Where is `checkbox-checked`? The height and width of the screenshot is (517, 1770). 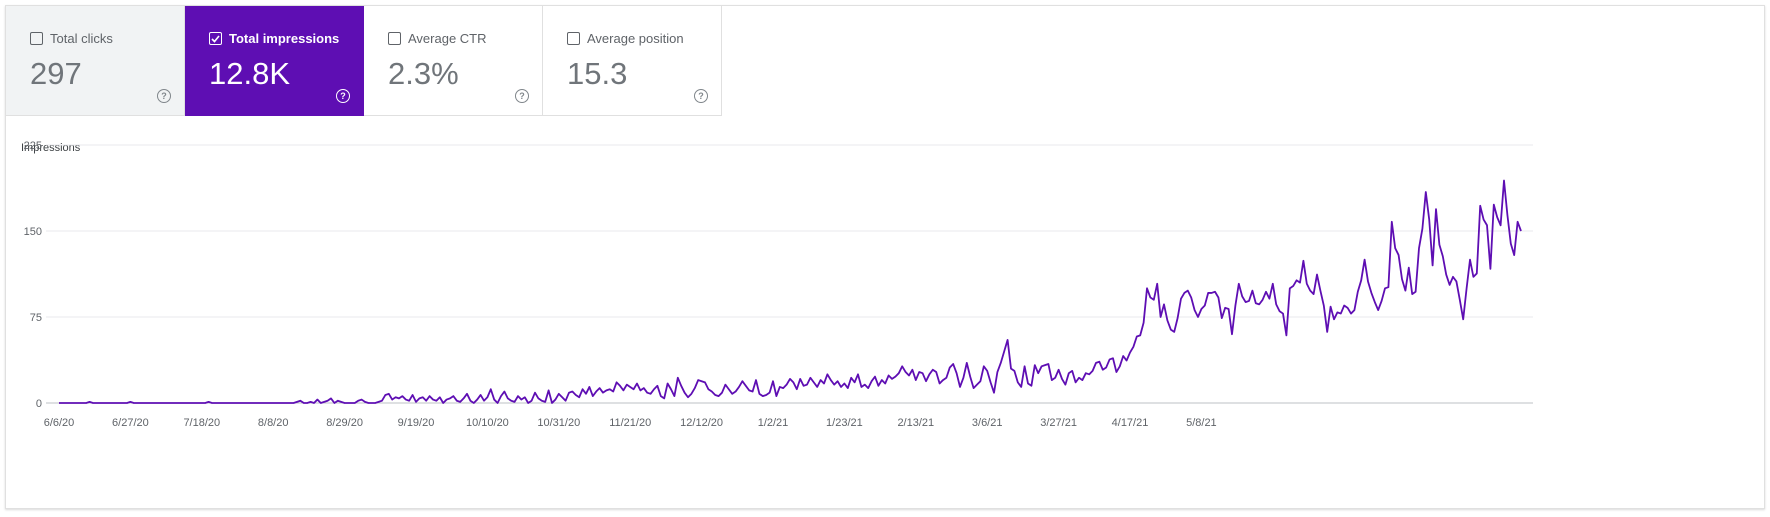 checkbox-checked is located at coordinates (215, 38).